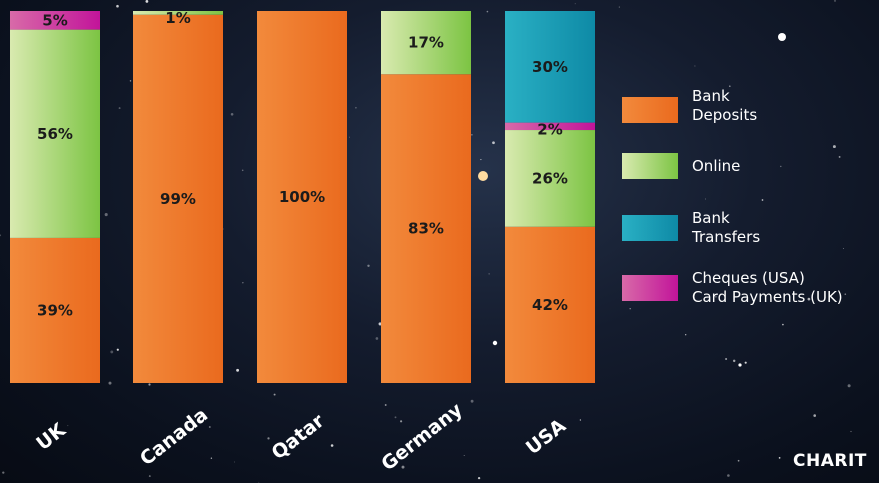 Image resolution: width=879 pixels, height=483 pixels. I want to click on legend-item-bank-deposits: Bank Deposits, so click(689, 106).